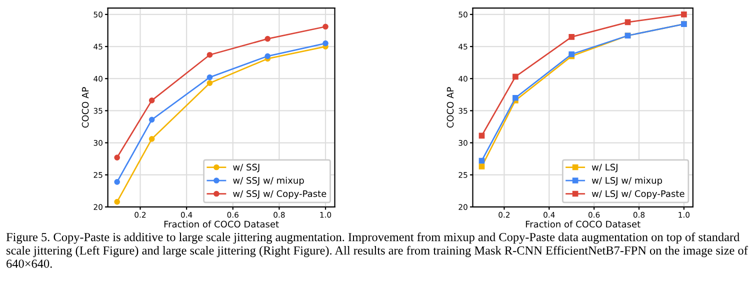 Image resolution: width=754 pixels, height=287 pixels. Describe the element at coordinates (627, 181) in the screenshot. I see `legend-label: w/ LSJ w/ mixup` at that location.